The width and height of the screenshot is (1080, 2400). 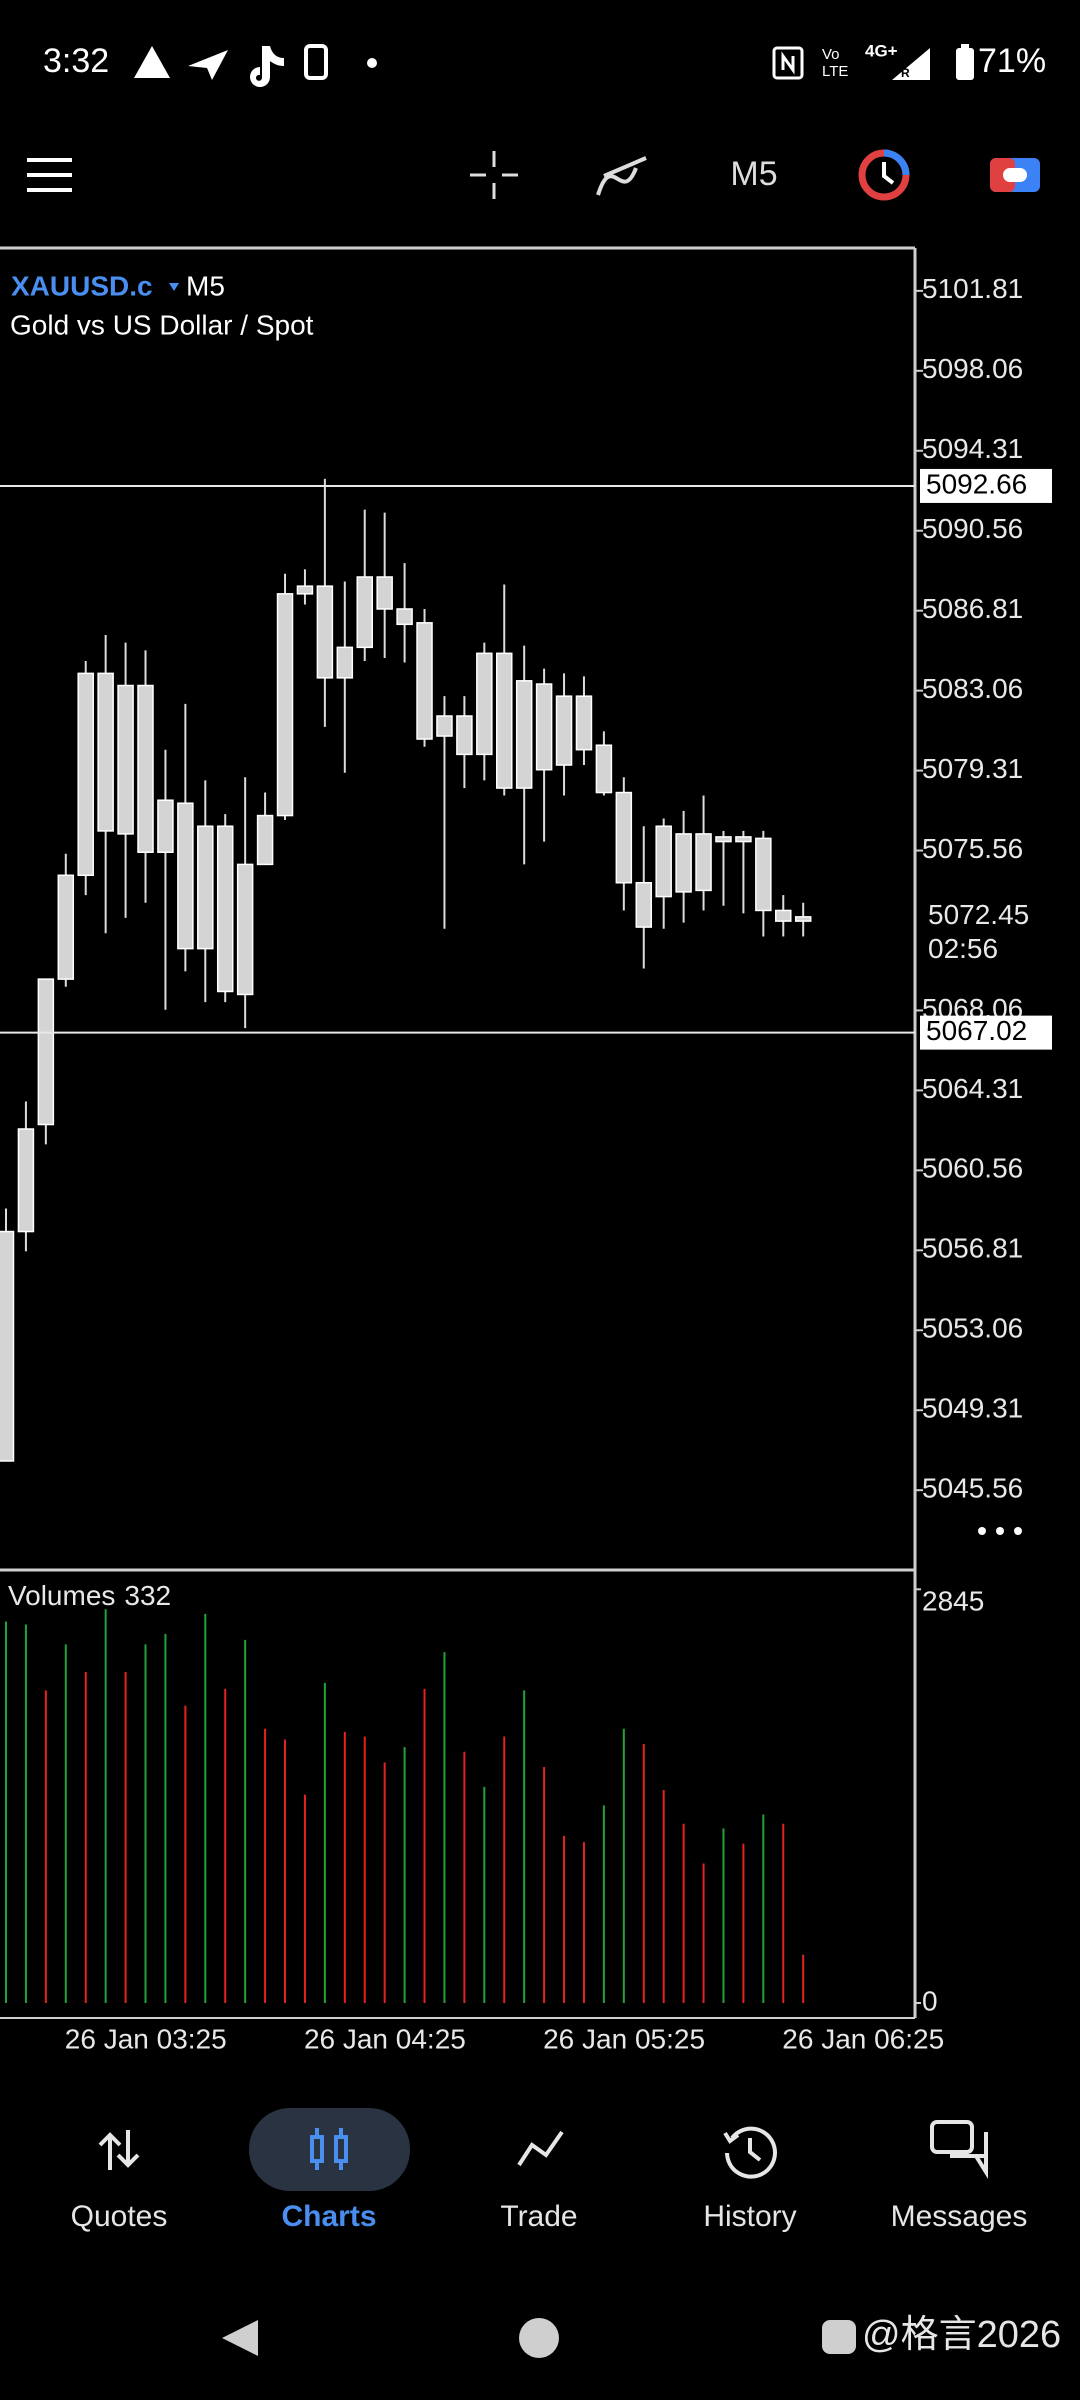 I want to click on volume-last: 332, so click(x=147, y=1595).